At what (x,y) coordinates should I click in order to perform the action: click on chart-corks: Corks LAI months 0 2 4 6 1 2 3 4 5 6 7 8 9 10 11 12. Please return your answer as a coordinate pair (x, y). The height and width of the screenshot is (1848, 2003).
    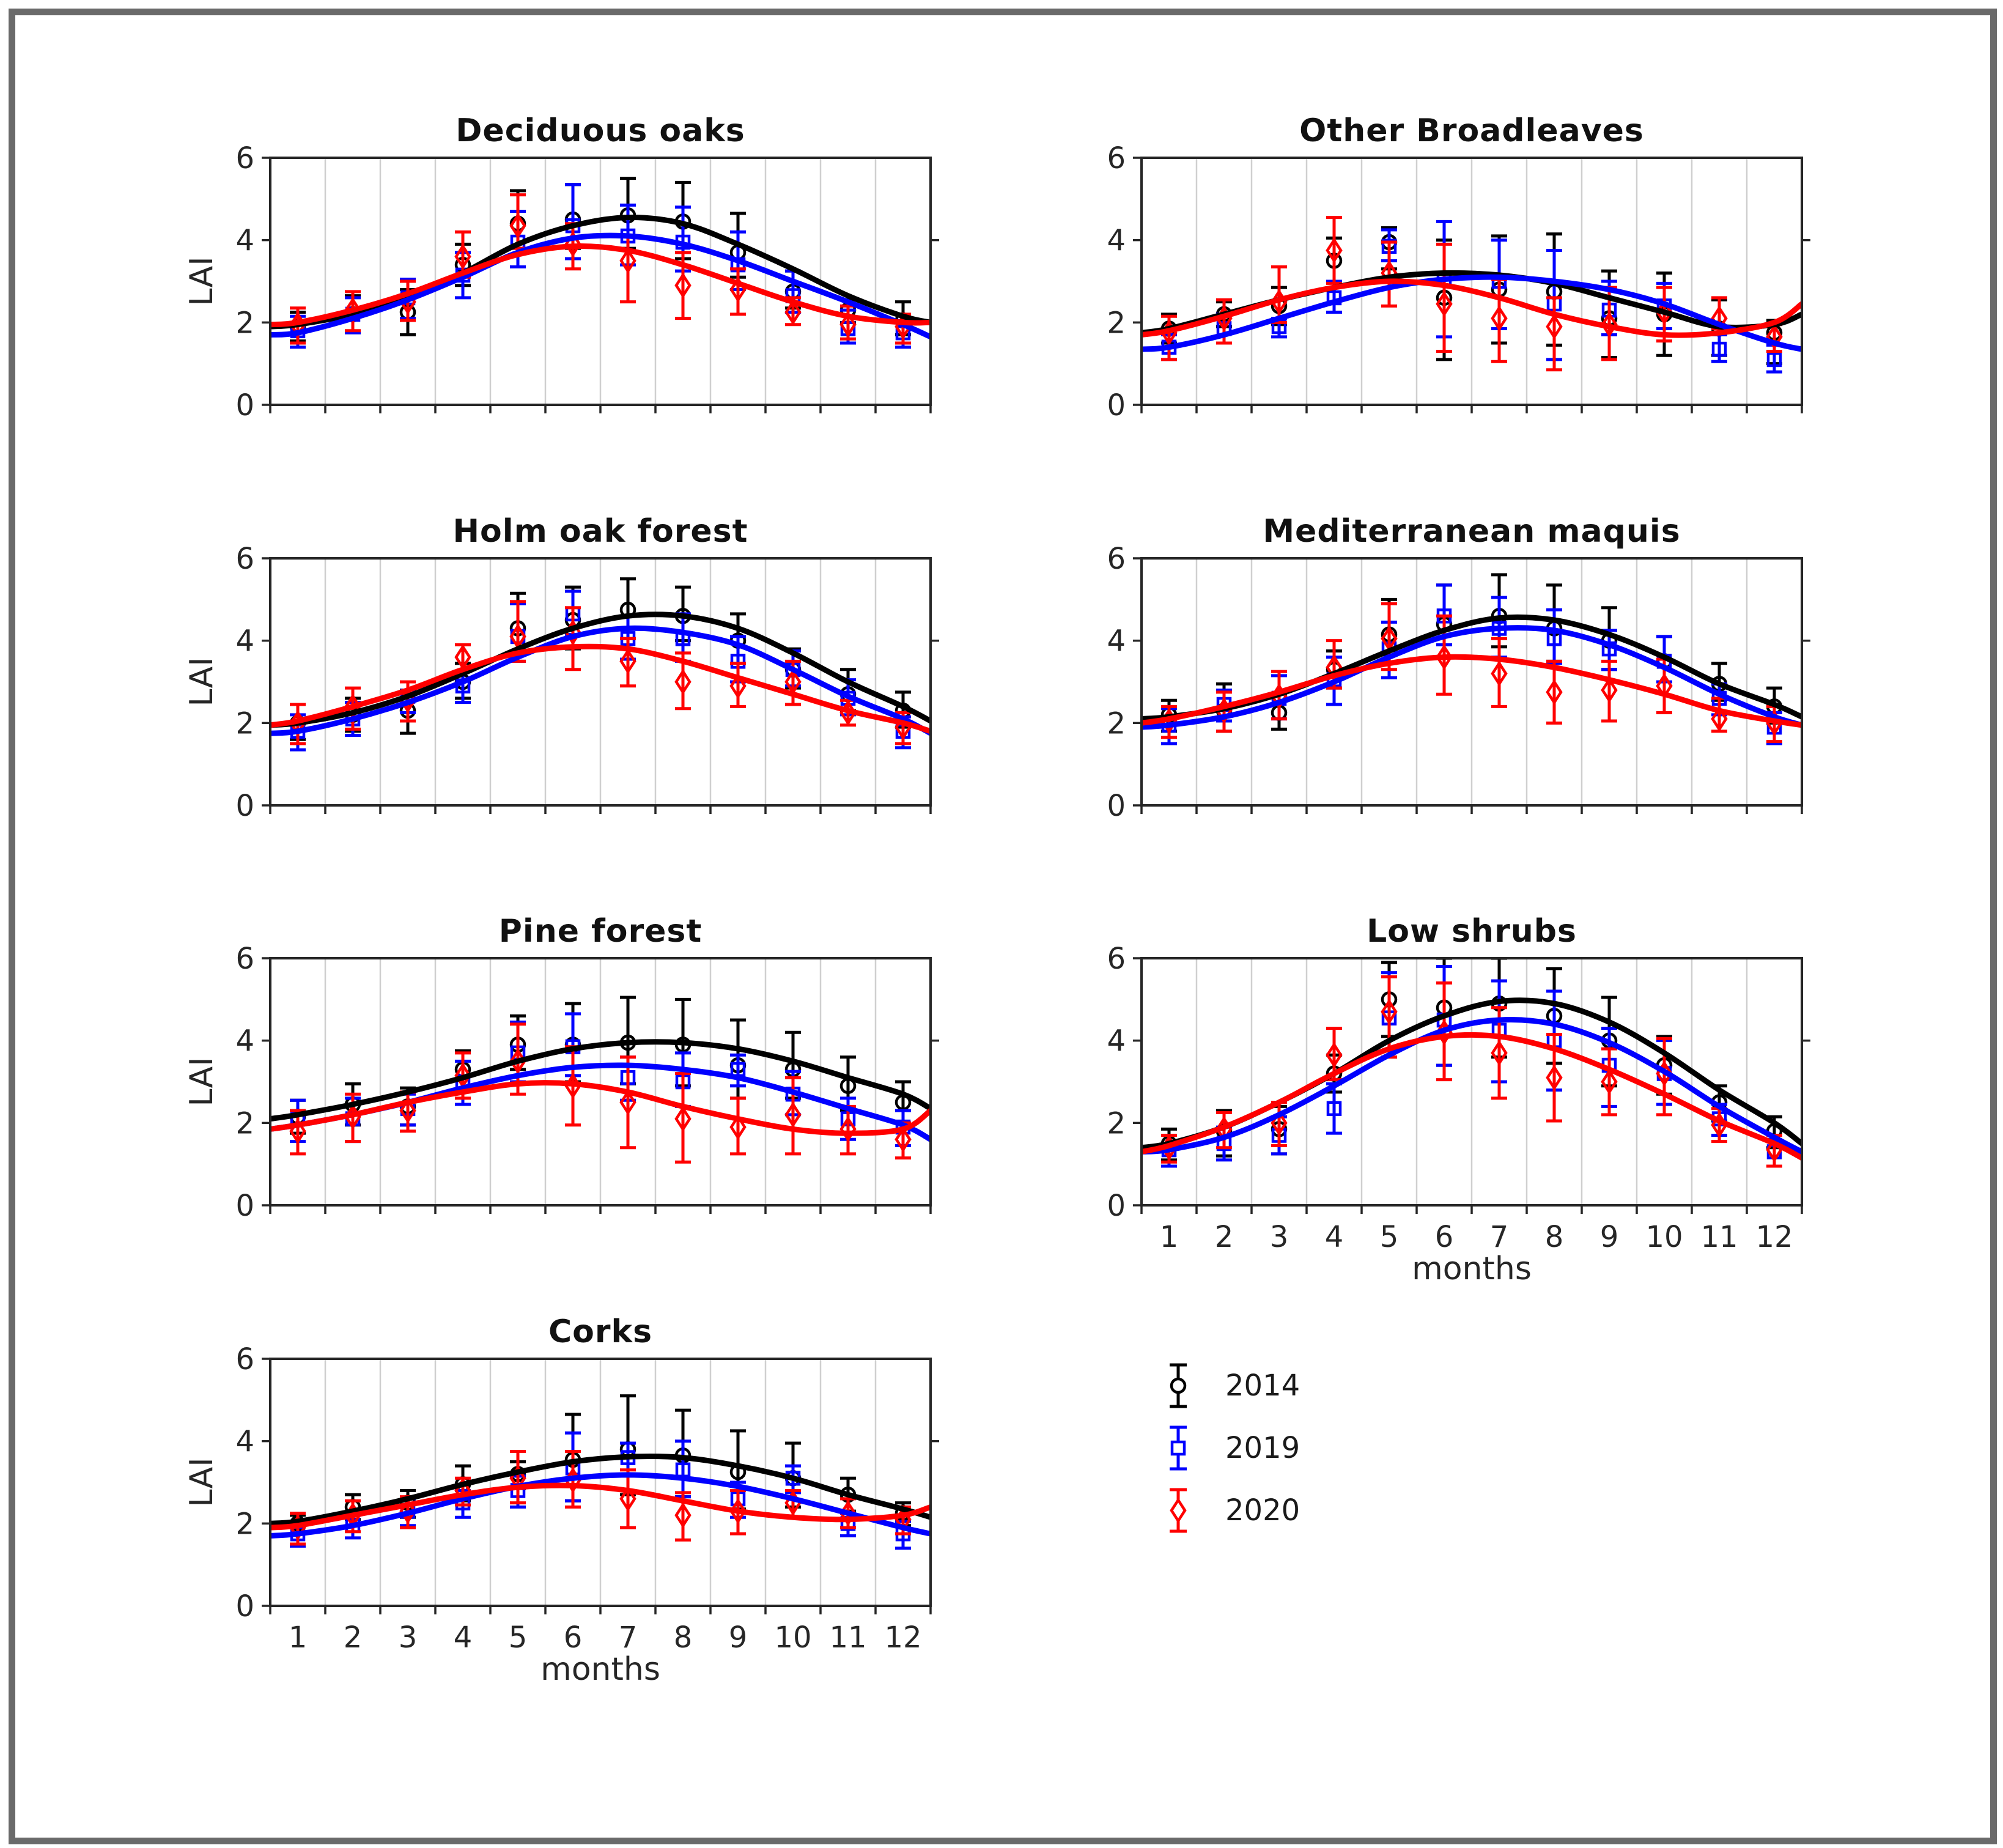
    Looking at the image, I should click on (561, 1501).